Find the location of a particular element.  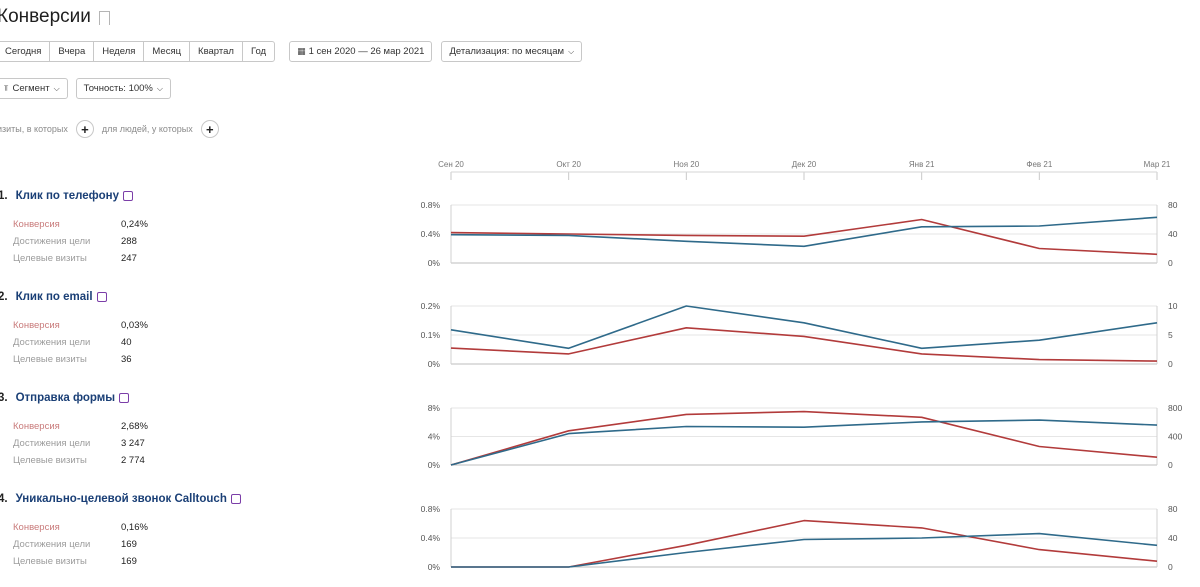

month-axis-label: Сен 20 is located at coordinates (451, 164).